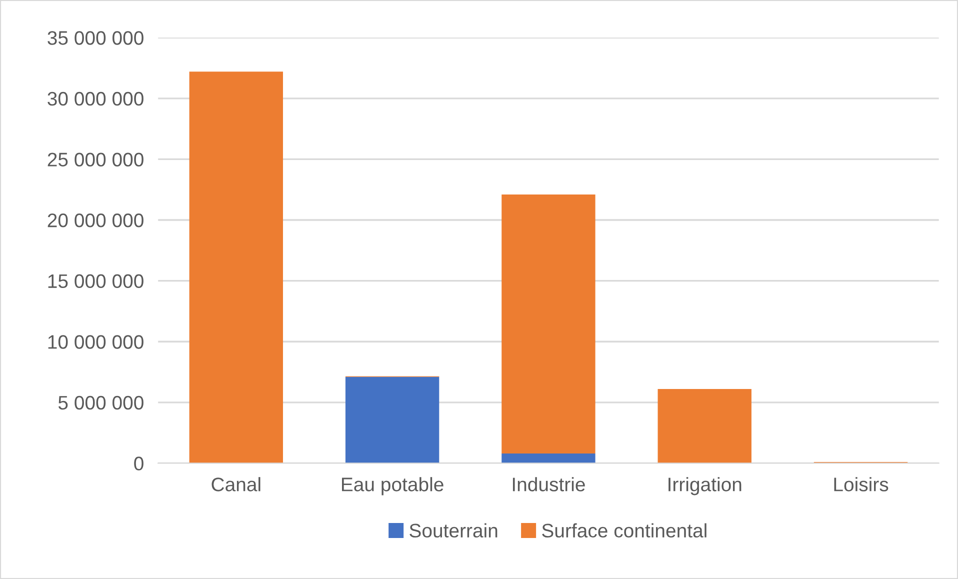 The width and height of the screenshot is (958, 579). Describe the element at coordinates (96, 281) in the screenshot. I see `y-tick-label: 15 000 000` at that location.